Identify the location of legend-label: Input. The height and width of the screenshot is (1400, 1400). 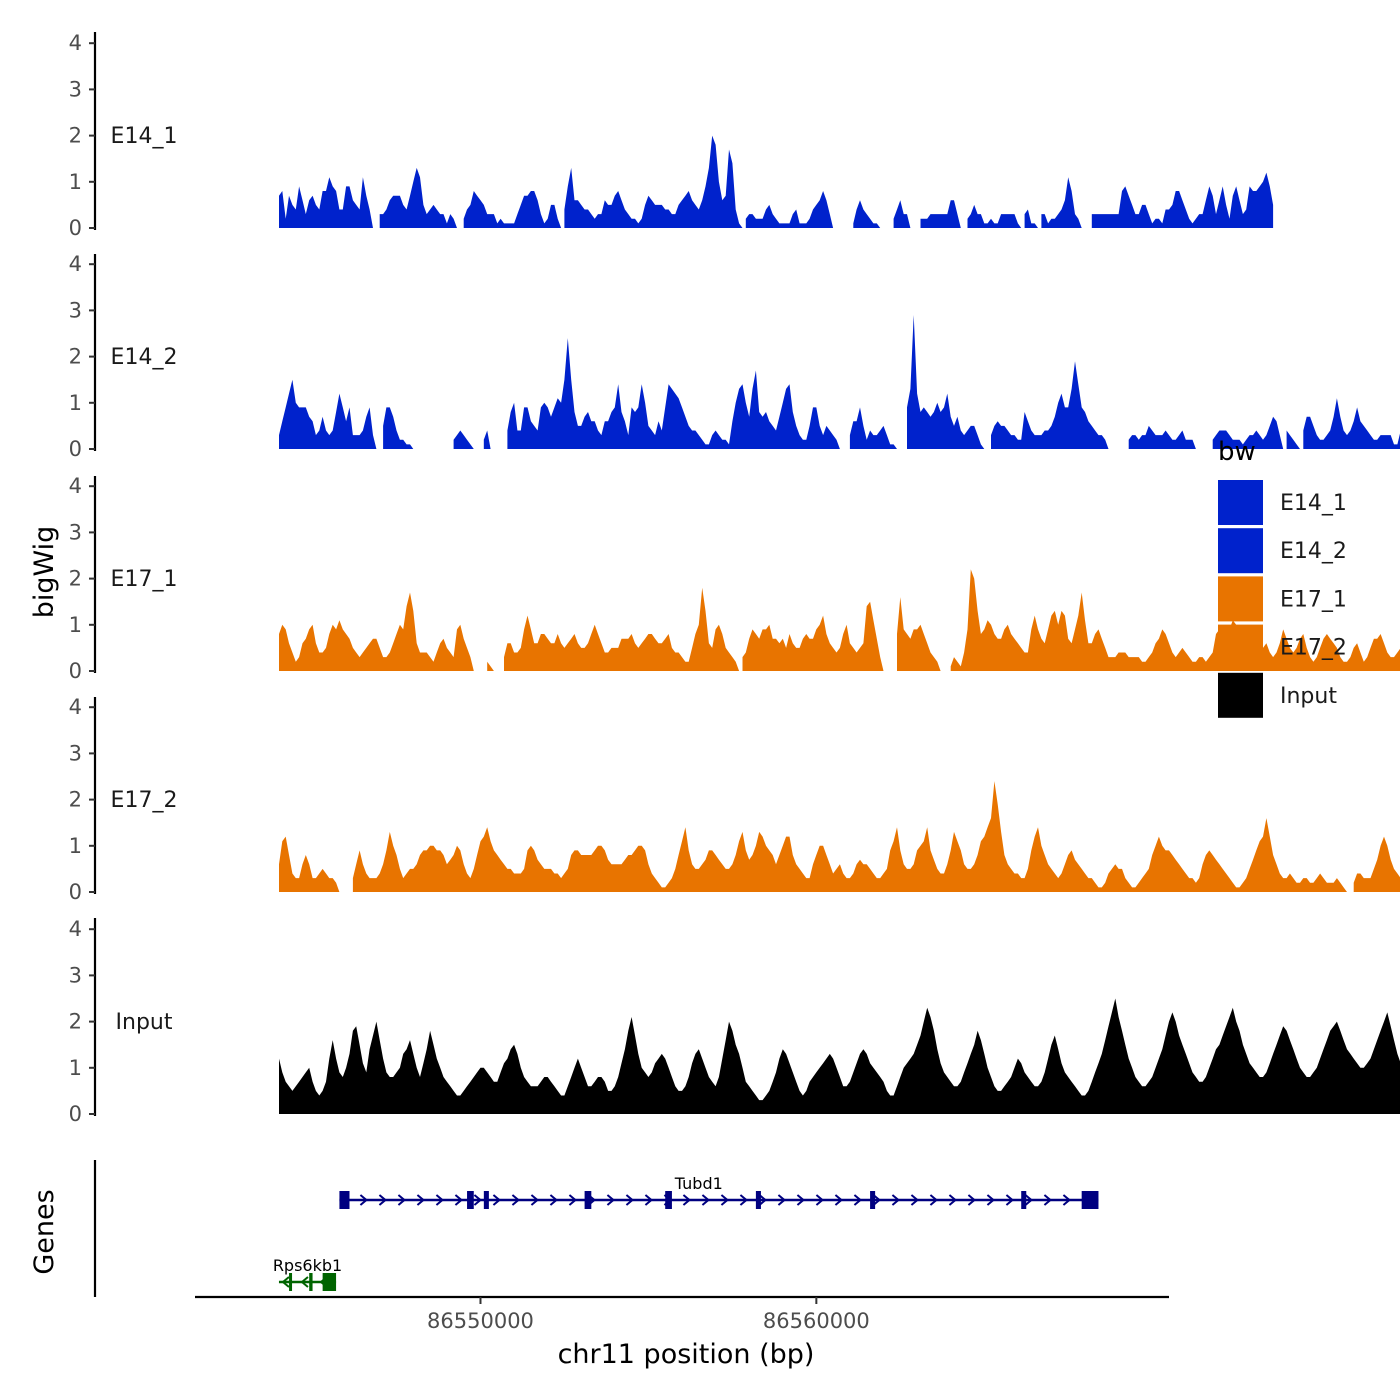
(1308, 696).